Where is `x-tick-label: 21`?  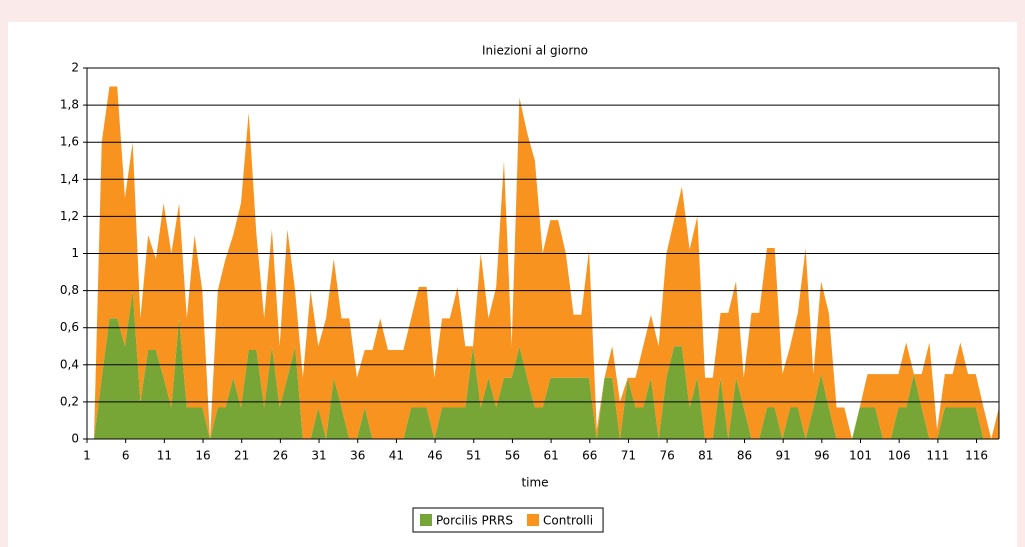 x-tick-label: 21 is located at coordinates (241, 456).